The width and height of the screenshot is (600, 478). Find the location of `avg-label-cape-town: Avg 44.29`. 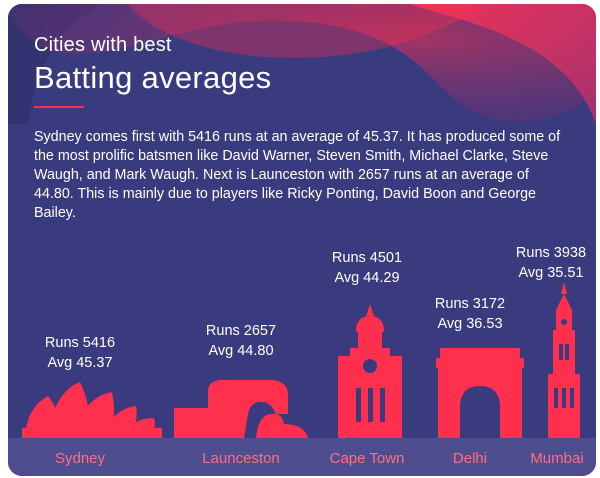

avg-label-cape-town: Avg 44.29 is located at coordinates (366, 278).